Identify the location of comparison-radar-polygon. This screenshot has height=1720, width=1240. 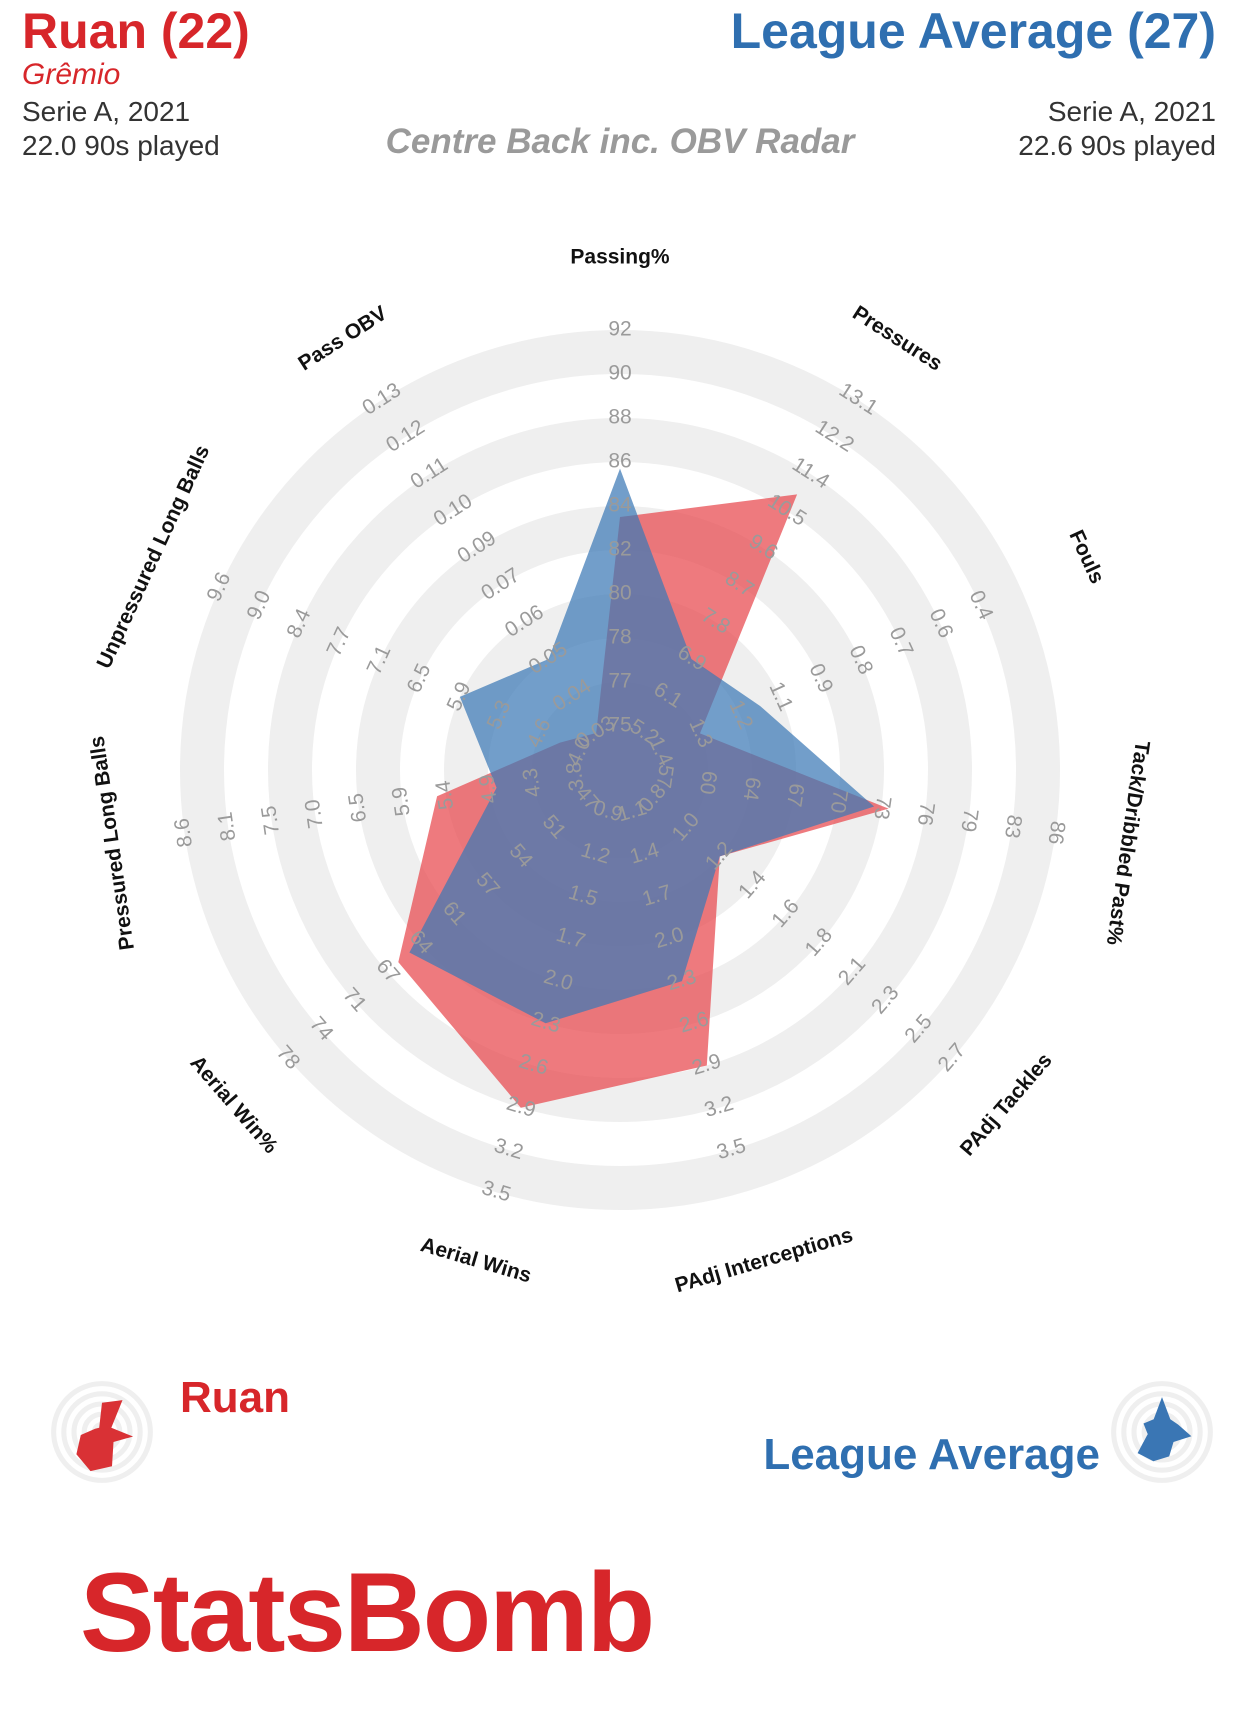
(642, 746).